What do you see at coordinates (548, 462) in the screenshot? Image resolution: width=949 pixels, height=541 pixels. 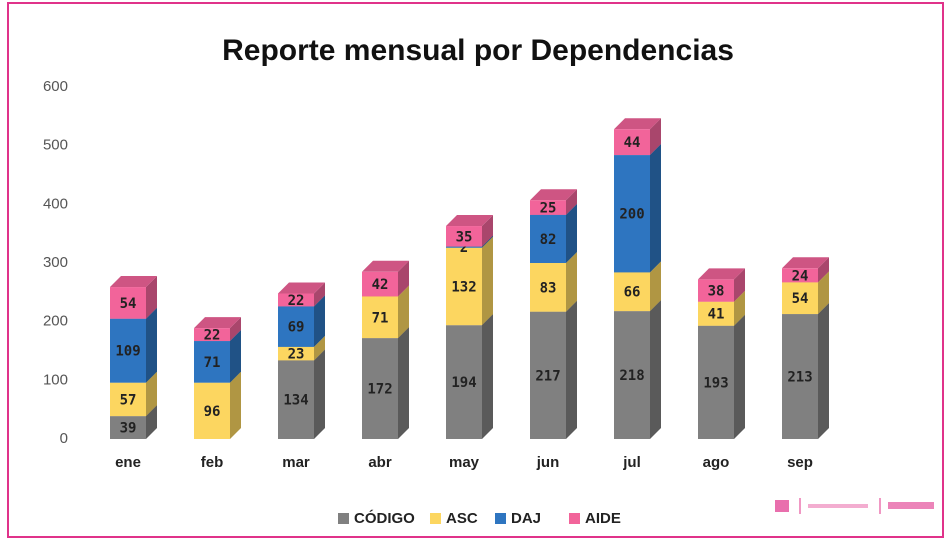 I see `x-tick-label: jun` at bounding box center [548, 462].